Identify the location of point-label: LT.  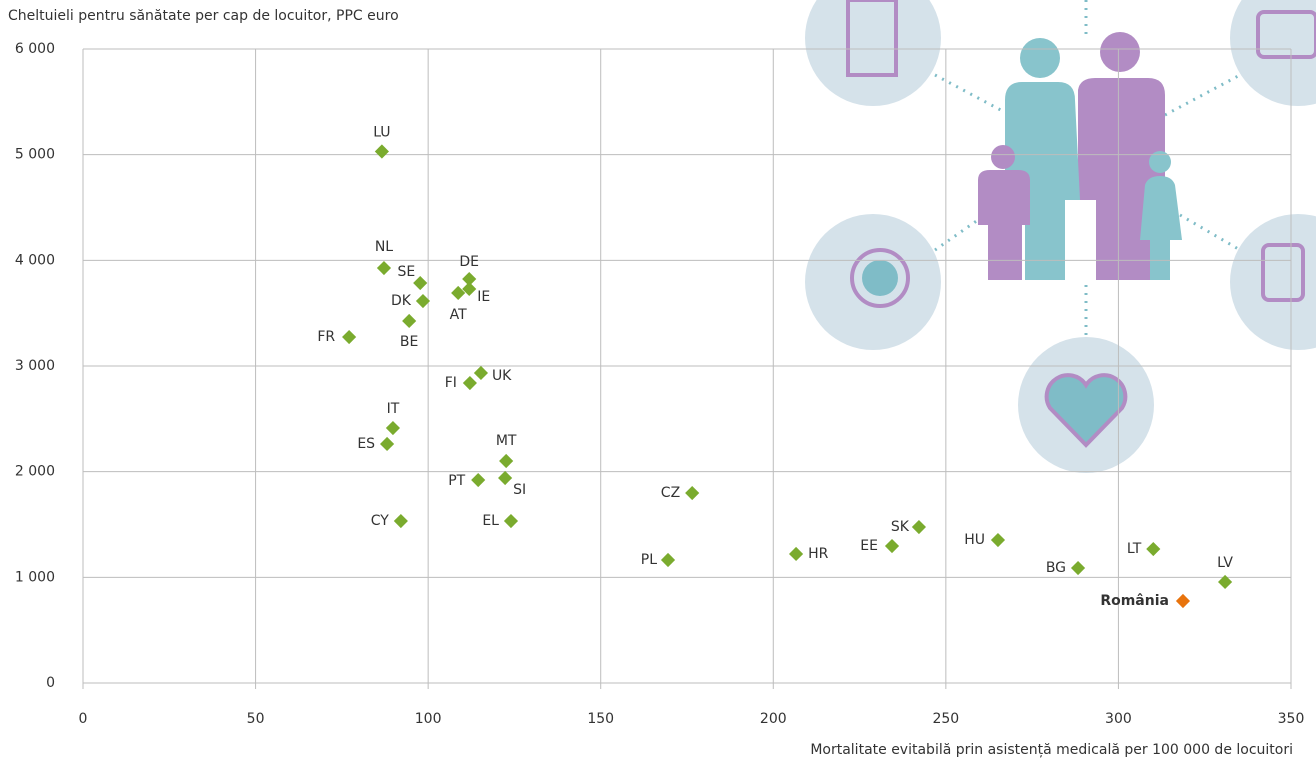
(1134, 549).